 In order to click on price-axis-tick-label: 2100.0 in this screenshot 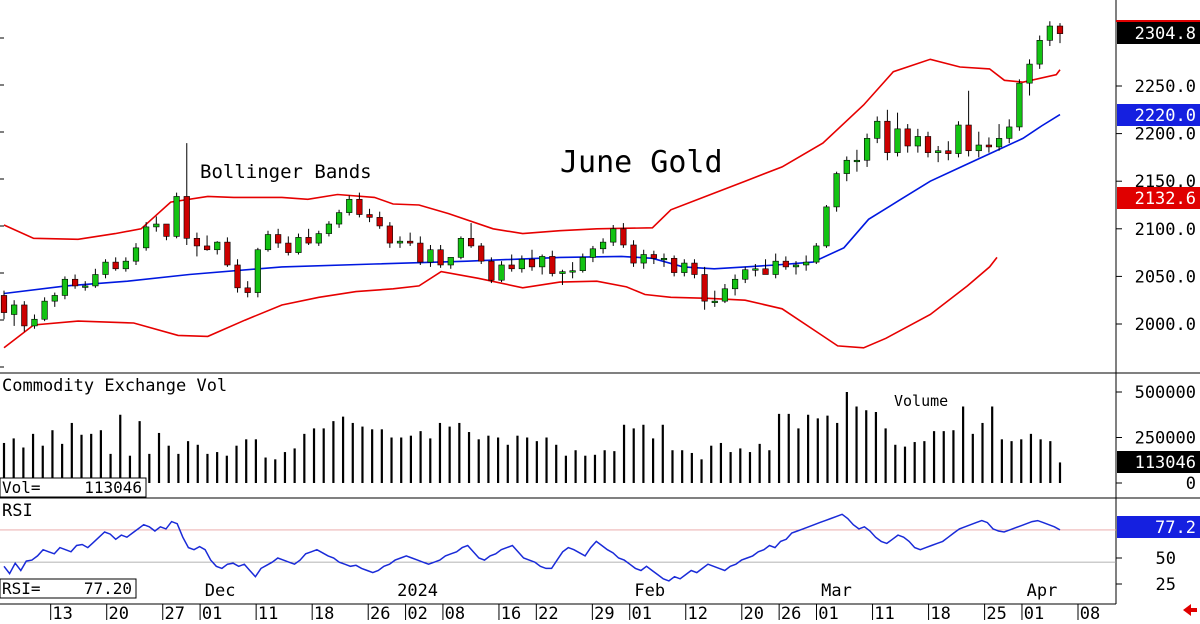, I will do `click(1165, 230)`.